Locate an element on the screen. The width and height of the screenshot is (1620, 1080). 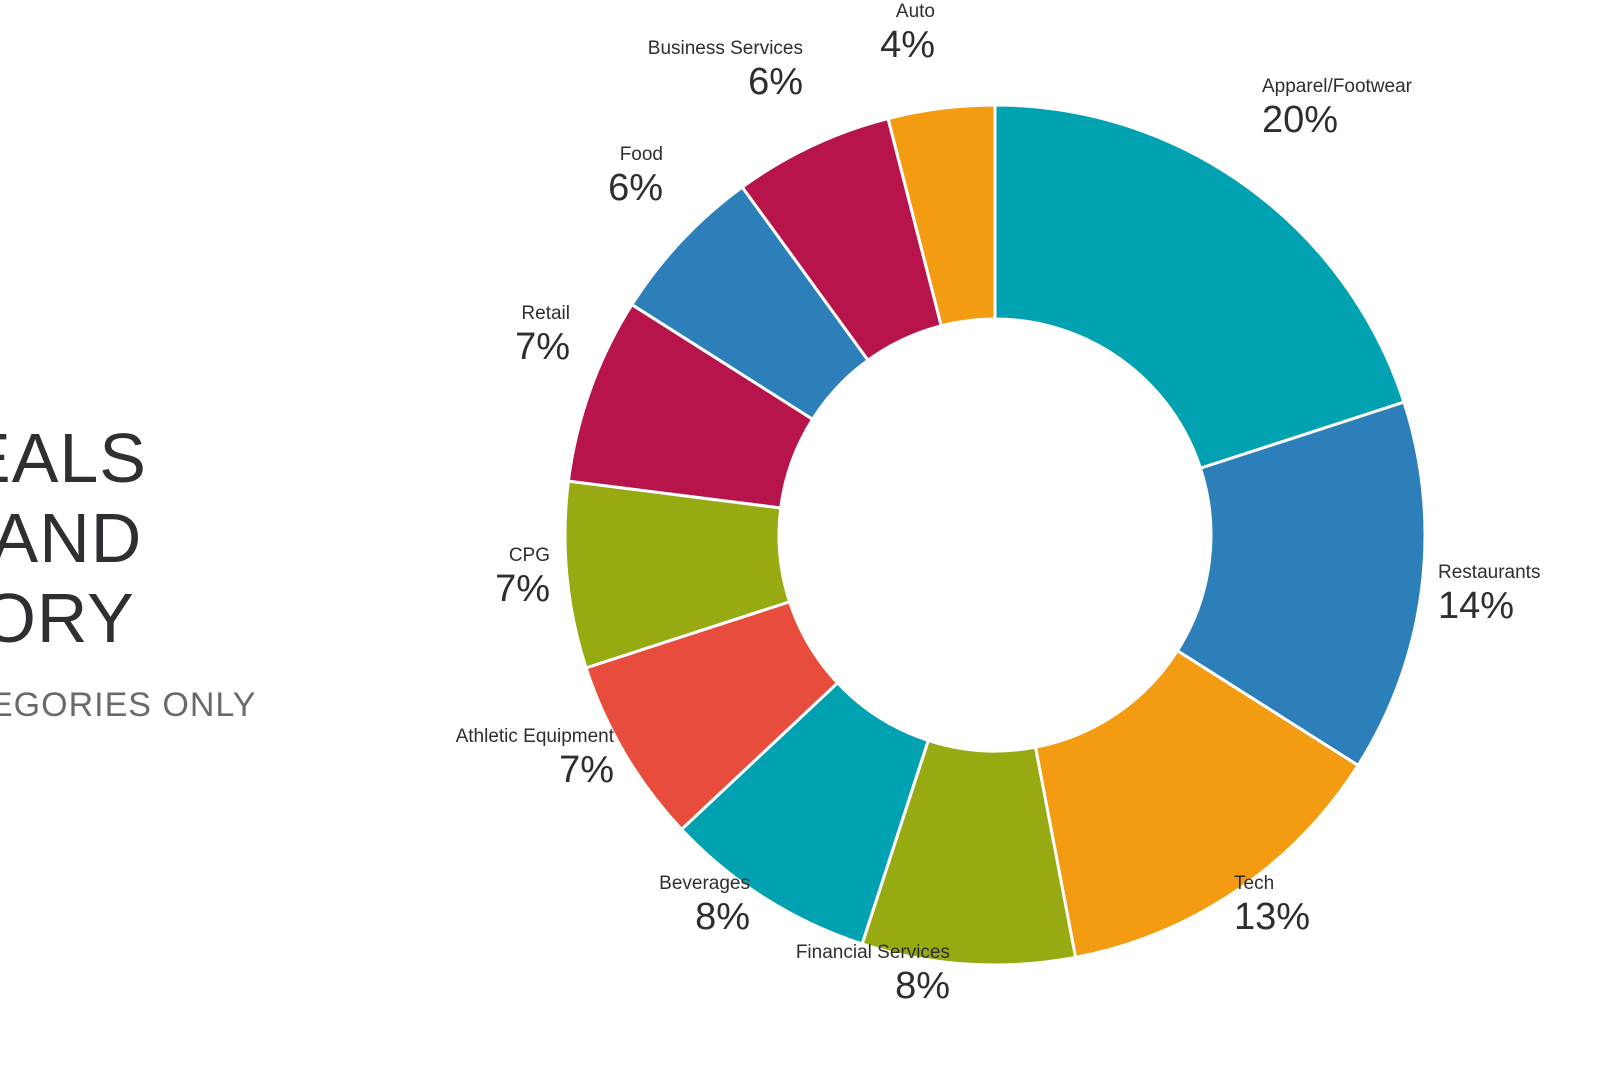
category-label: Tech is located at coordinates (1254, 883).